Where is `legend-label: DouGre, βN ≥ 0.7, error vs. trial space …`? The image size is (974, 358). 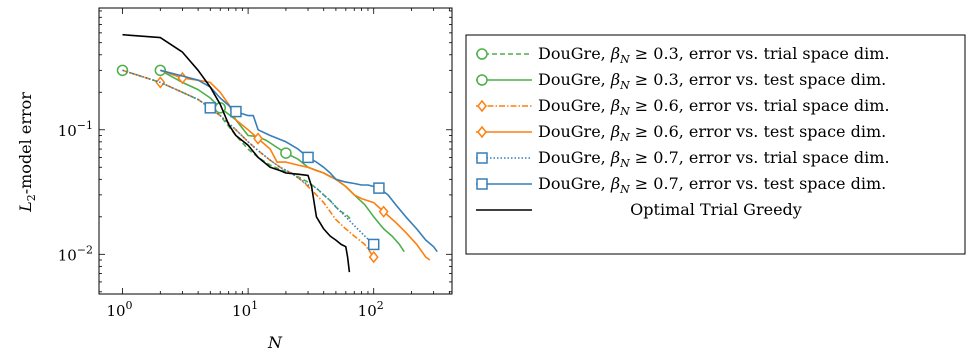
legend-label: DouGre, βN ≥ 0.7, error vs. trial space … is located at coordinates (714, 159).